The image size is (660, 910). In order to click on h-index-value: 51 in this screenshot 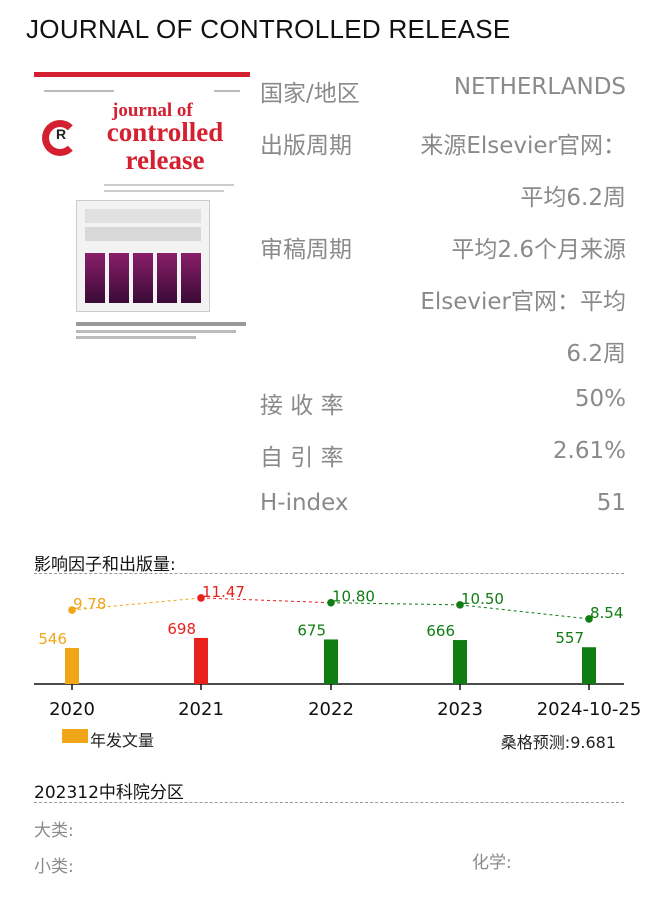, I will do `click(611, 503)`.